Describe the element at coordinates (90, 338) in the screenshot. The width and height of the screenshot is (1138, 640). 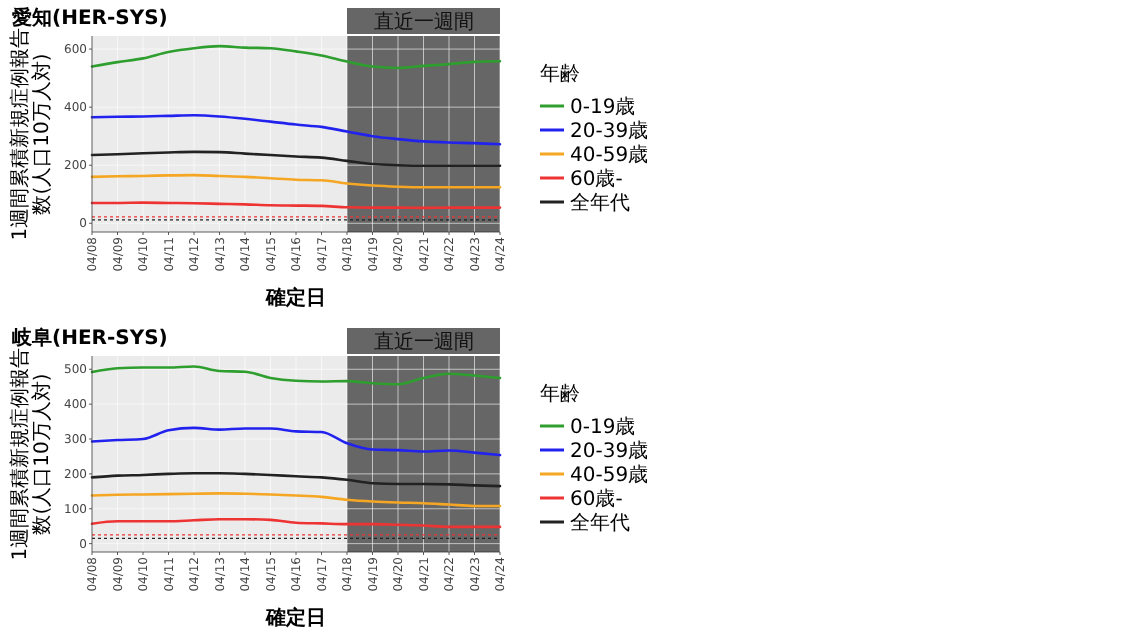
I see `chart-title: 岐阜(HER-SYS)` at that location.